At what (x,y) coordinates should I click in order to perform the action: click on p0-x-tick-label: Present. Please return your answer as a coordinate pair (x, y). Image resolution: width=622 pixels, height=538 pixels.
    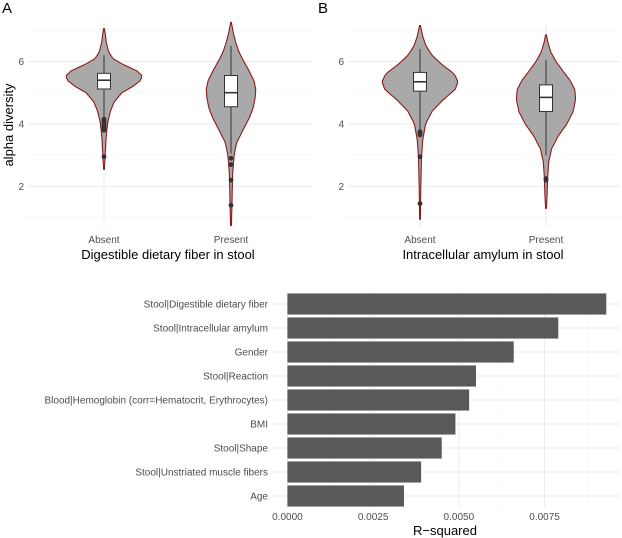
    Looking at the image, I should click on (231, 240).